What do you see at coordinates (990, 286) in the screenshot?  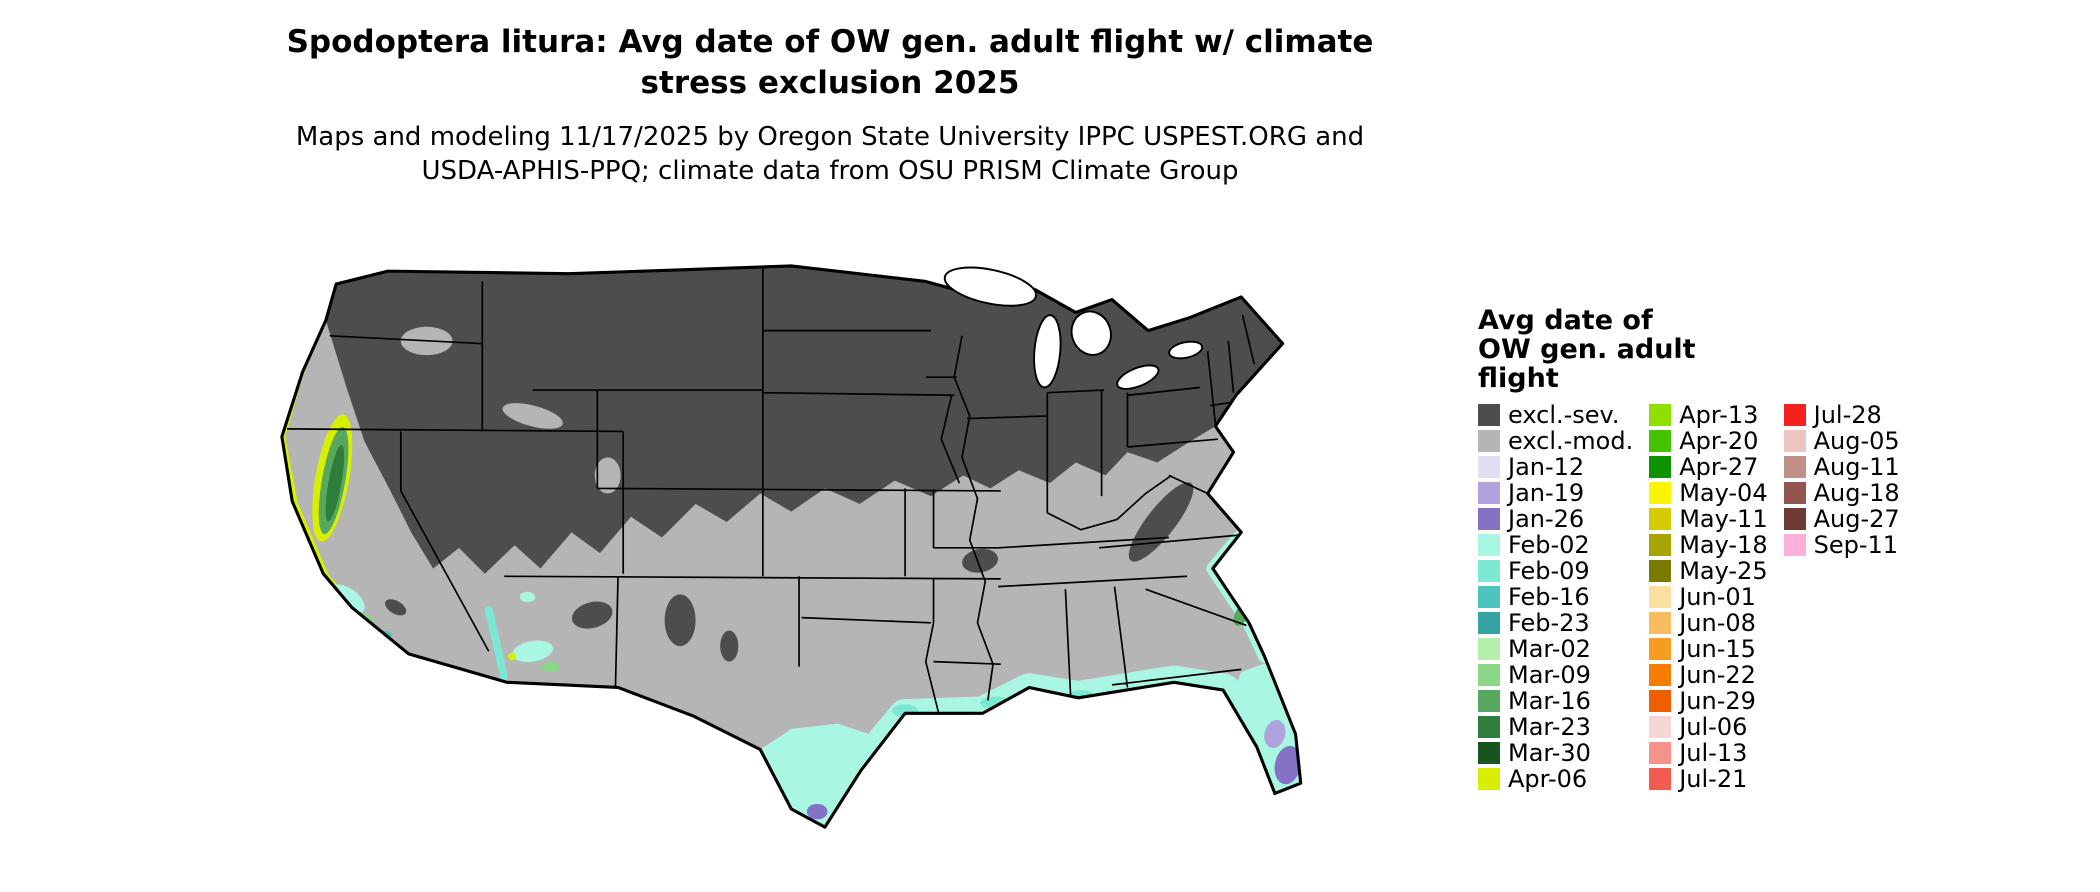 I see `lake-superior` at bounding box center [990, 286].